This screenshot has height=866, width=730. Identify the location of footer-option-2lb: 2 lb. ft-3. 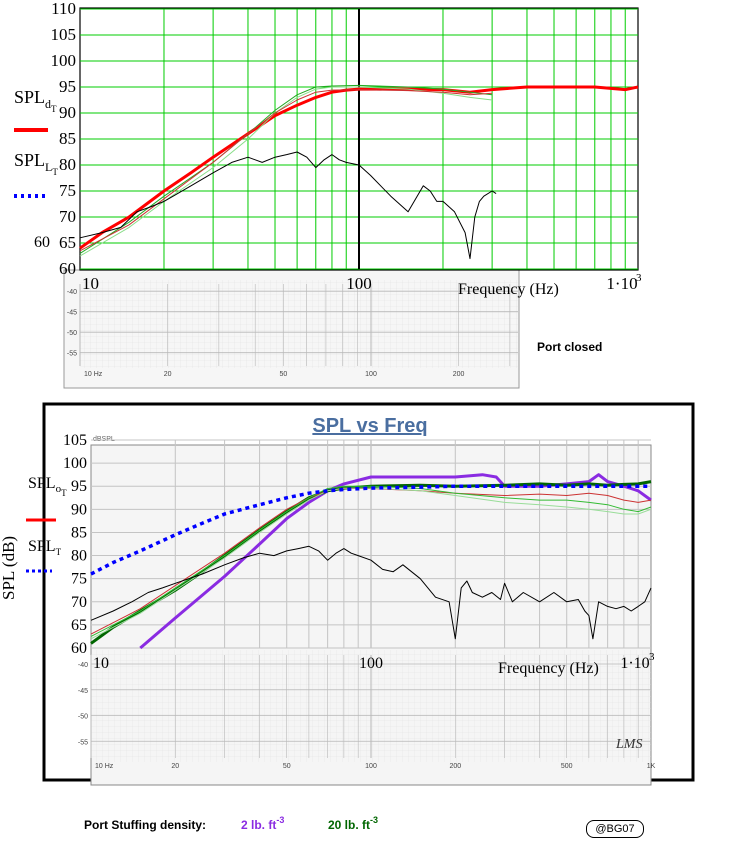
(263, 823).